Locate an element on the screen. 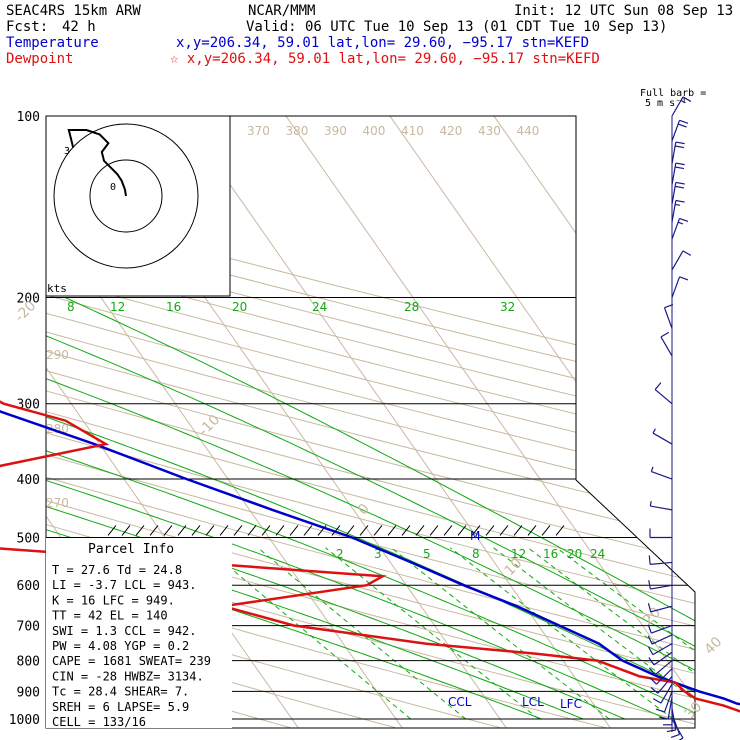 The height and width of the screenshot is (740, 740). parcel-info-row: Tc = 28.4 SHEAR= 7. is located at coordinates (120, 692).